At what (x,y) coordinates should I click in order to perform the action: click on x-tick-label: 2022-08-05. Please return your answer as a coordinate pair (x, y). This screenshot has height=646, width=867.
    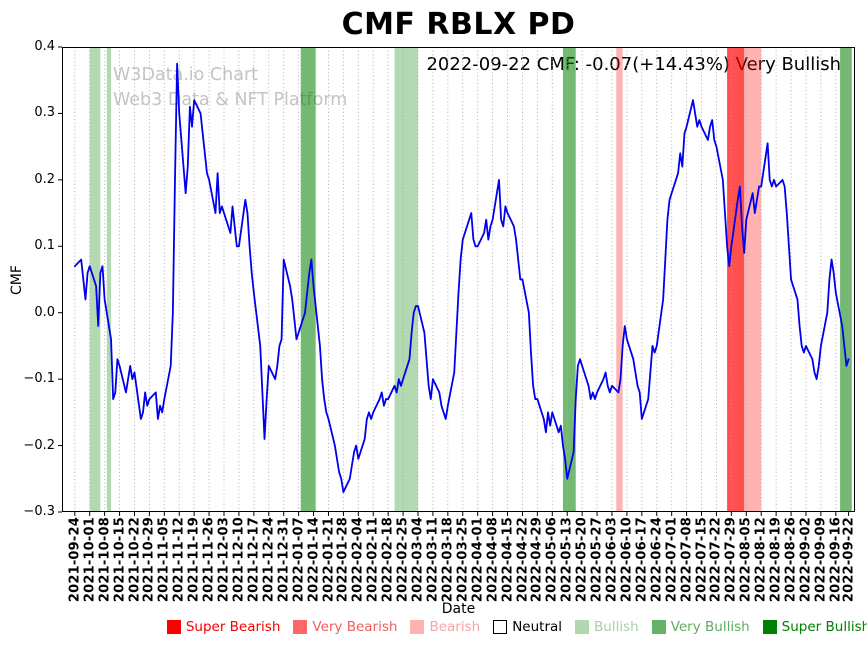
    Looking at the image, I should click on (746, 560).